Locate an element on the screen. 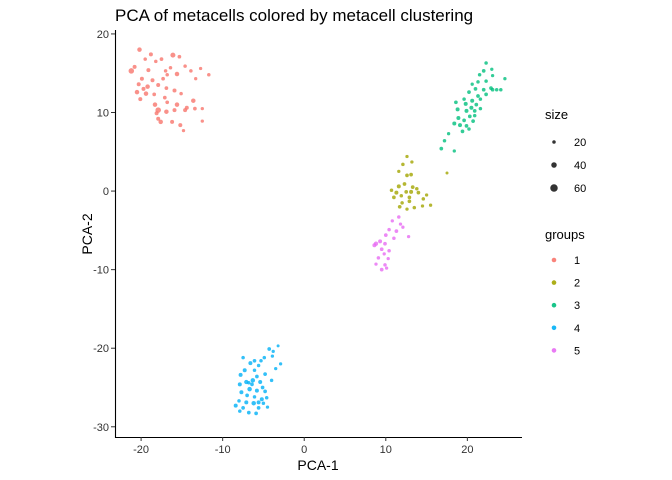  groups-legend-label-4: 4 is located at coordinates (577, 329).